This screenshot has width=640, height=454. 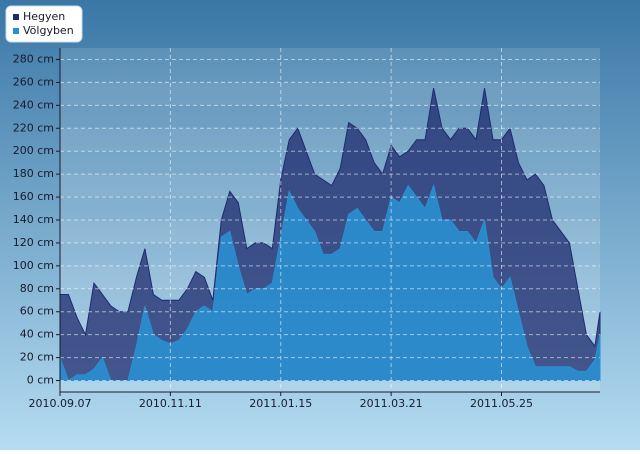 What do you see at coordinates (40, 380) in the screenshot?
I see `y-tick-label: 0 cm` at bounding box center [40, 380].